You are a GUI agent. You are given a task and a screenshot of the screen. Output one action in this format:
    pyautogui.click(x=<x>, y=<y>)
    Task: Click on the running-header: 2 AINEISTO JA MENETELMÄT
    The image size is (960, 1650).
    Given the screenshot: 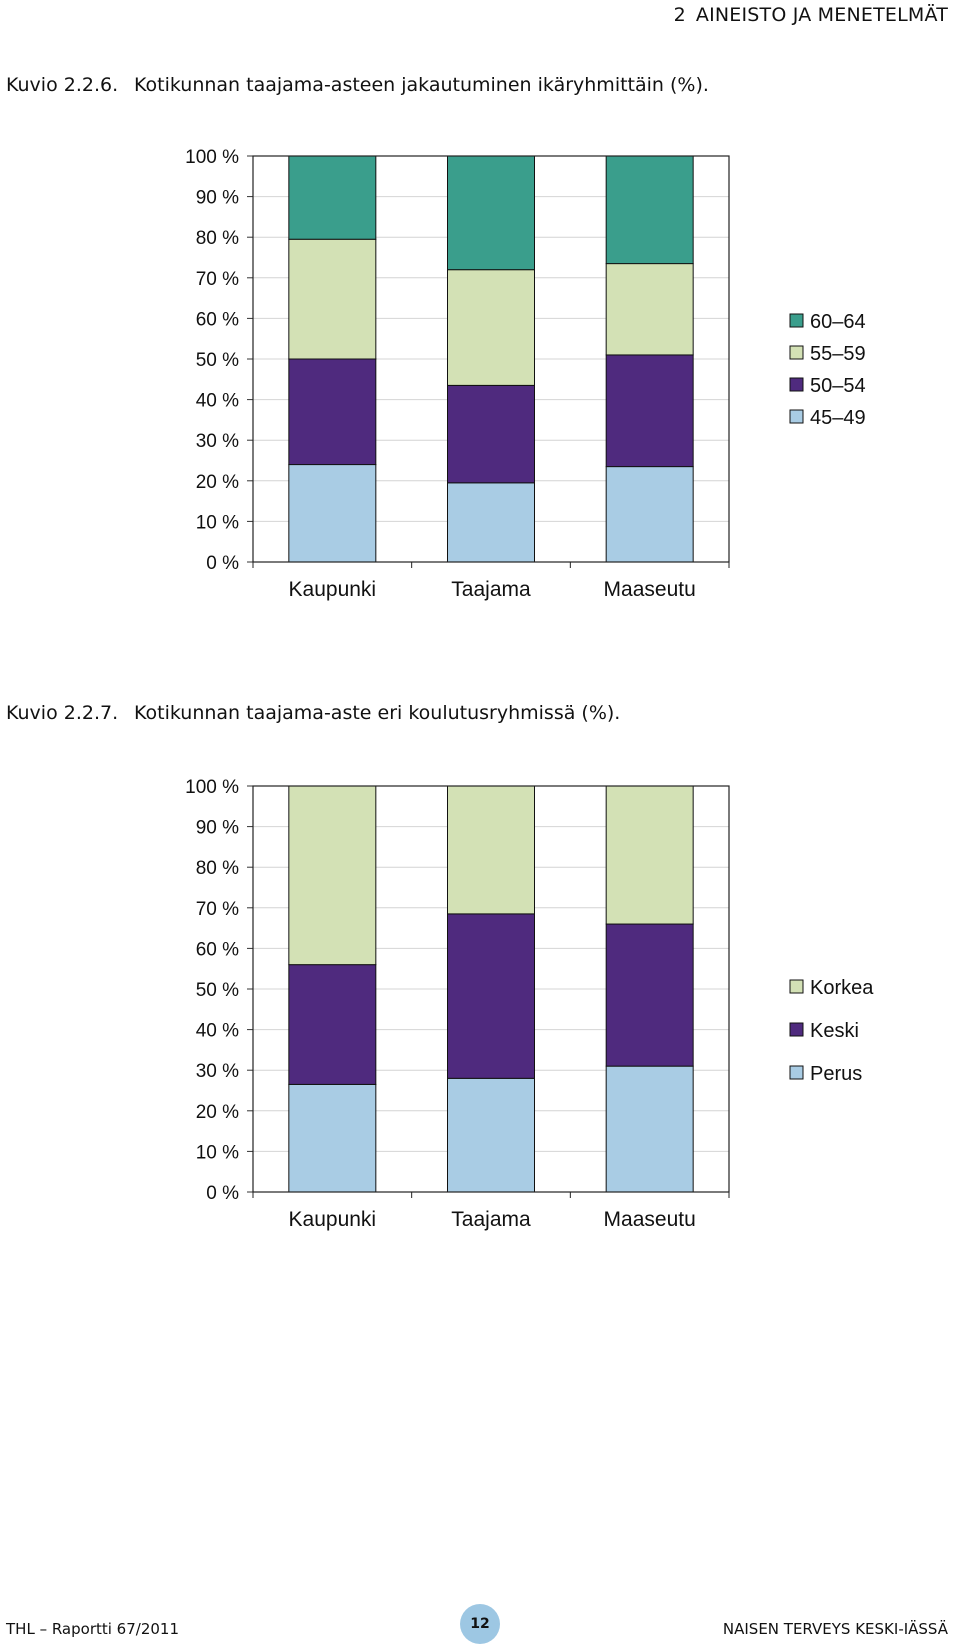 What is the action you would take?
    pyautogui.click(x=811, y=15)
    